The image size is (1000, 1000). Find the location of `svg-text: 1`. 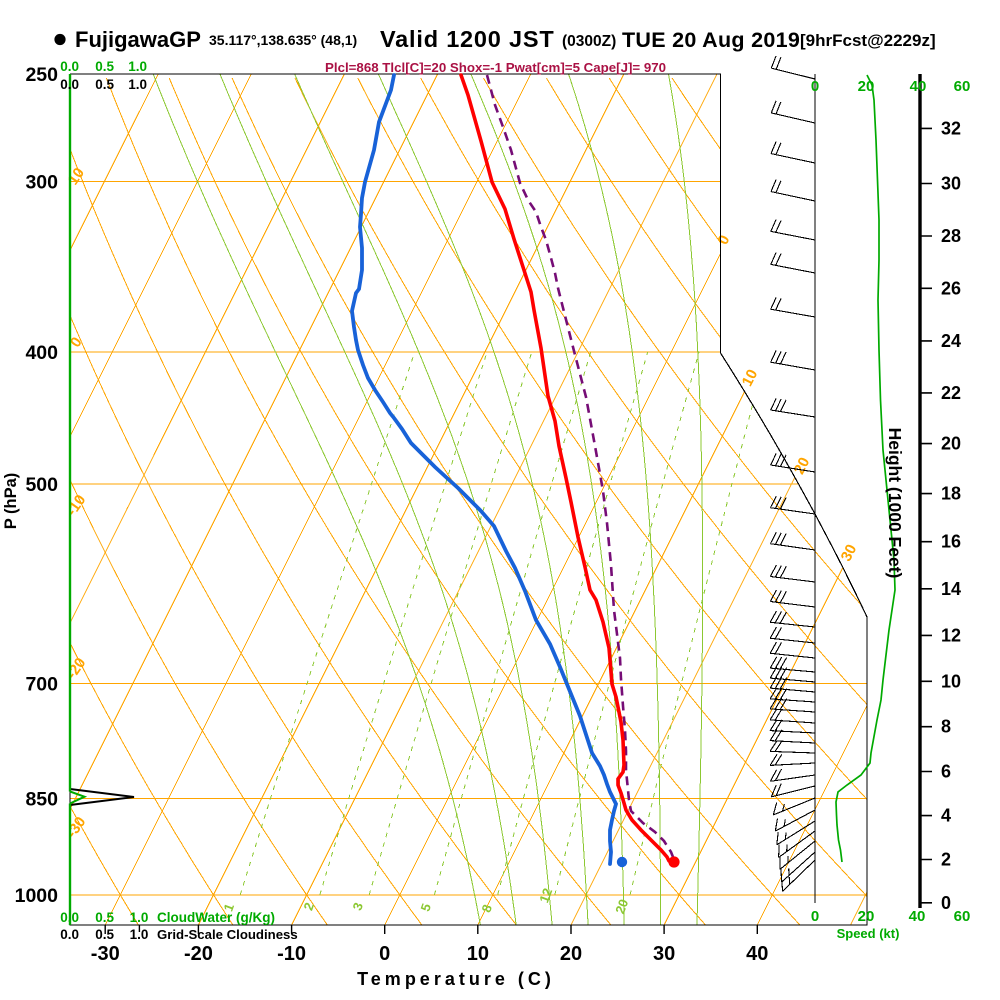

svg-text: 1 is located at coordinates (228, 907).